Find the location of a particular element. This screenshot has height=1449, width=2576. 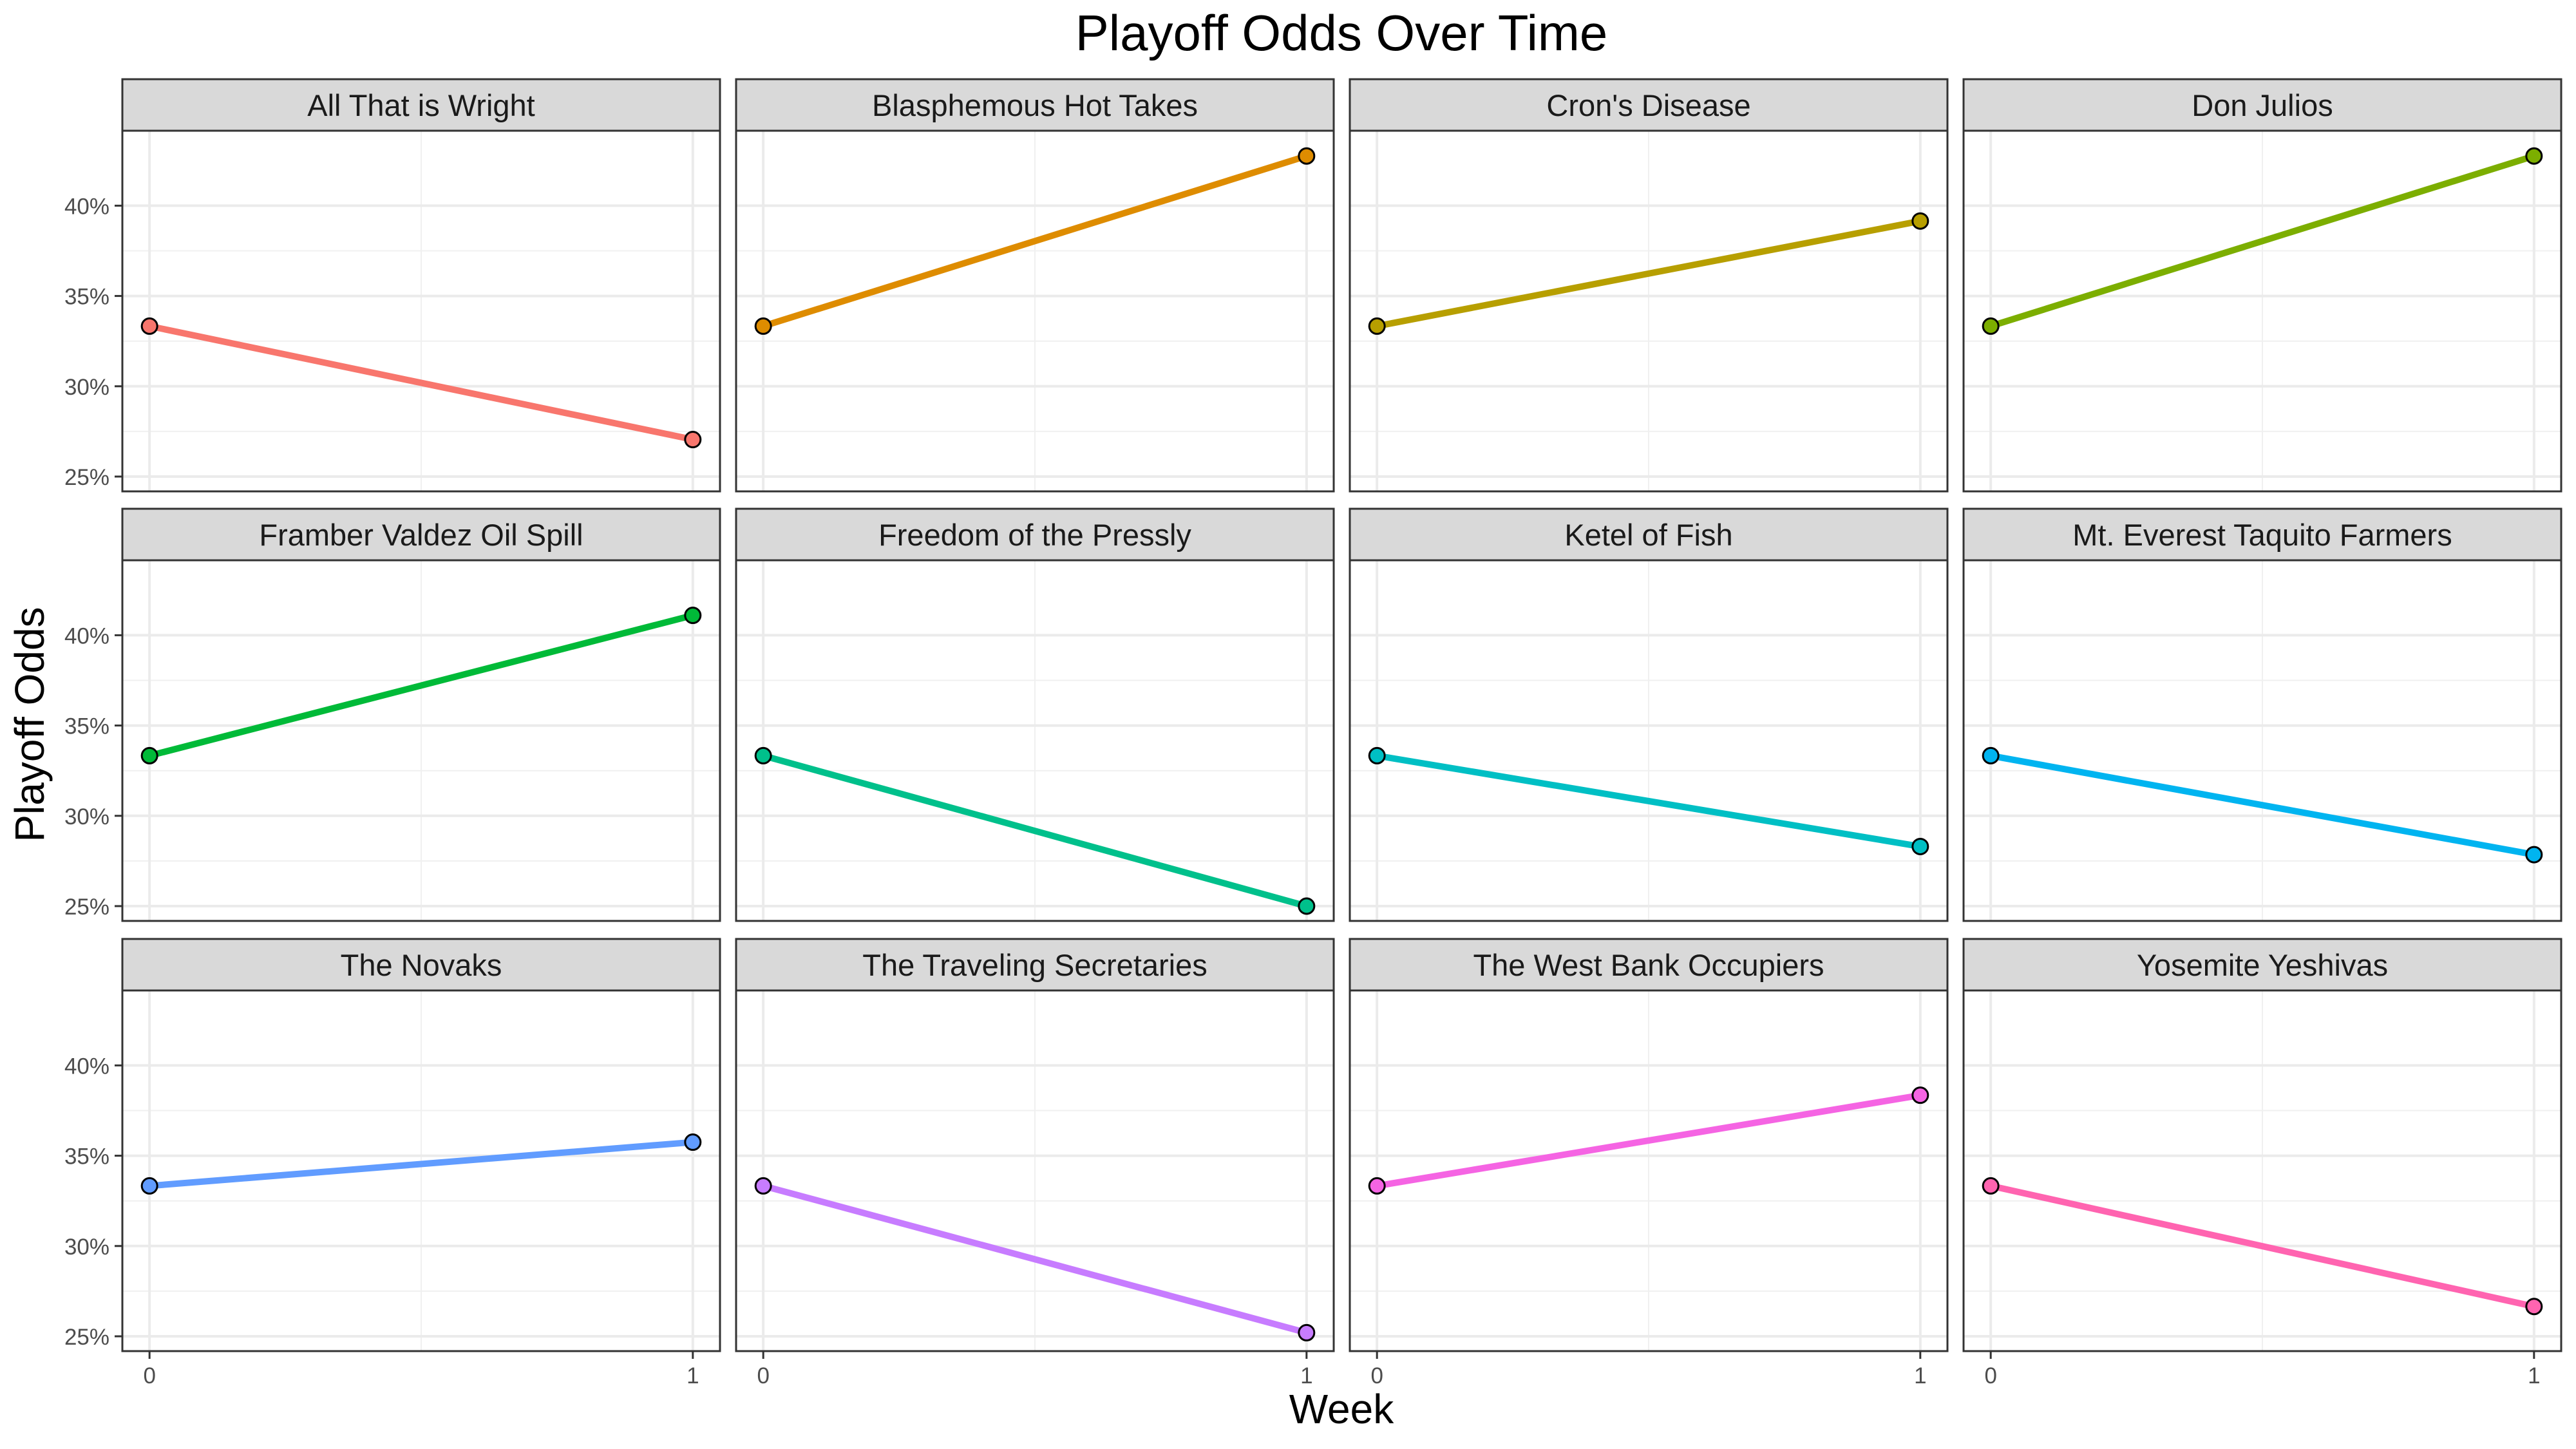

facet-strip-label: Mt. Everest Taquito Farmers is located at coordinates (2262, 535).